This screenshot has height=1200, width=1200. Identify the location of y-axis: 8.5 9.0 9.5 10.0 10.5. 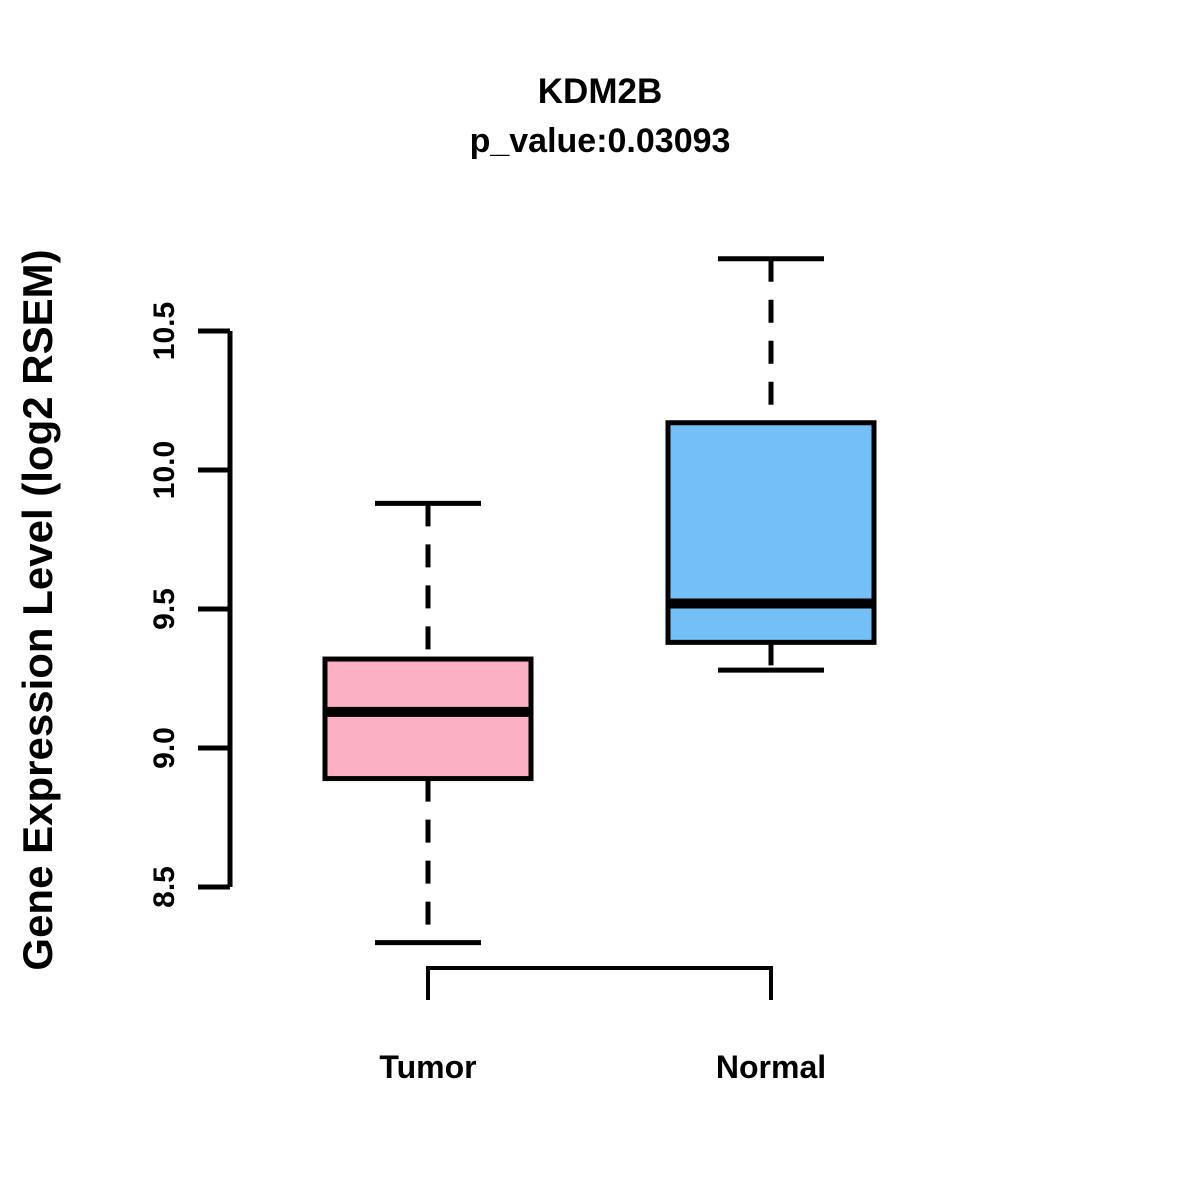
(190, 605).